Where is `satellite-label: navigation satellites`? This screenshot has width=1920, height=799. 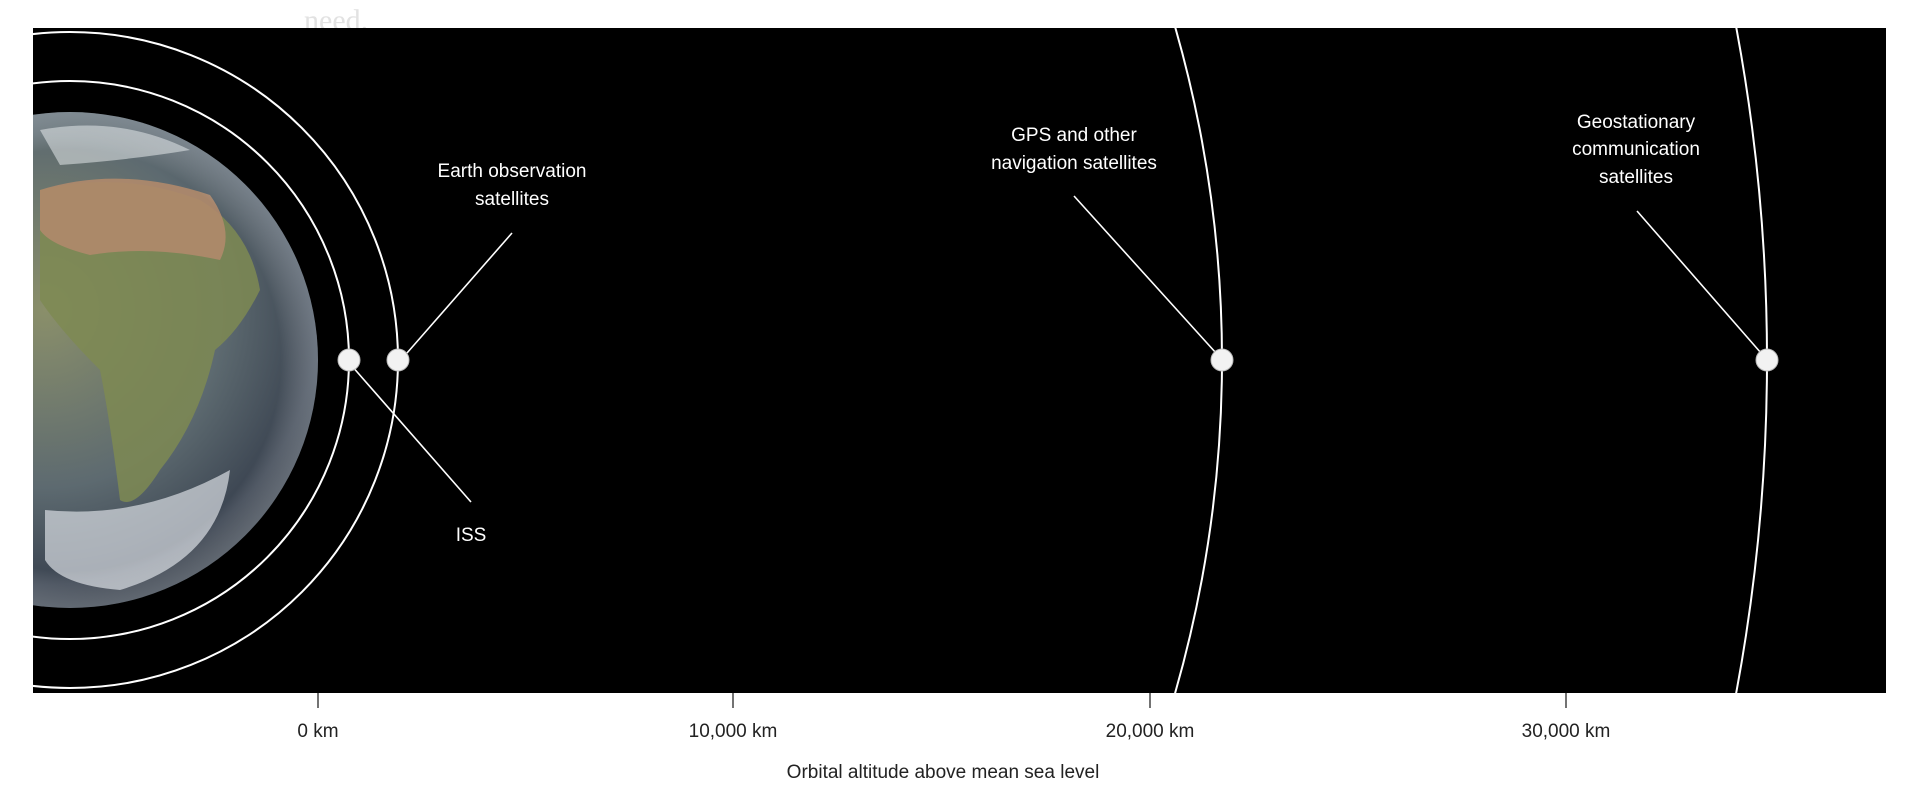
satellite-label: navigation satellites is located at coordinates (1074, 163).